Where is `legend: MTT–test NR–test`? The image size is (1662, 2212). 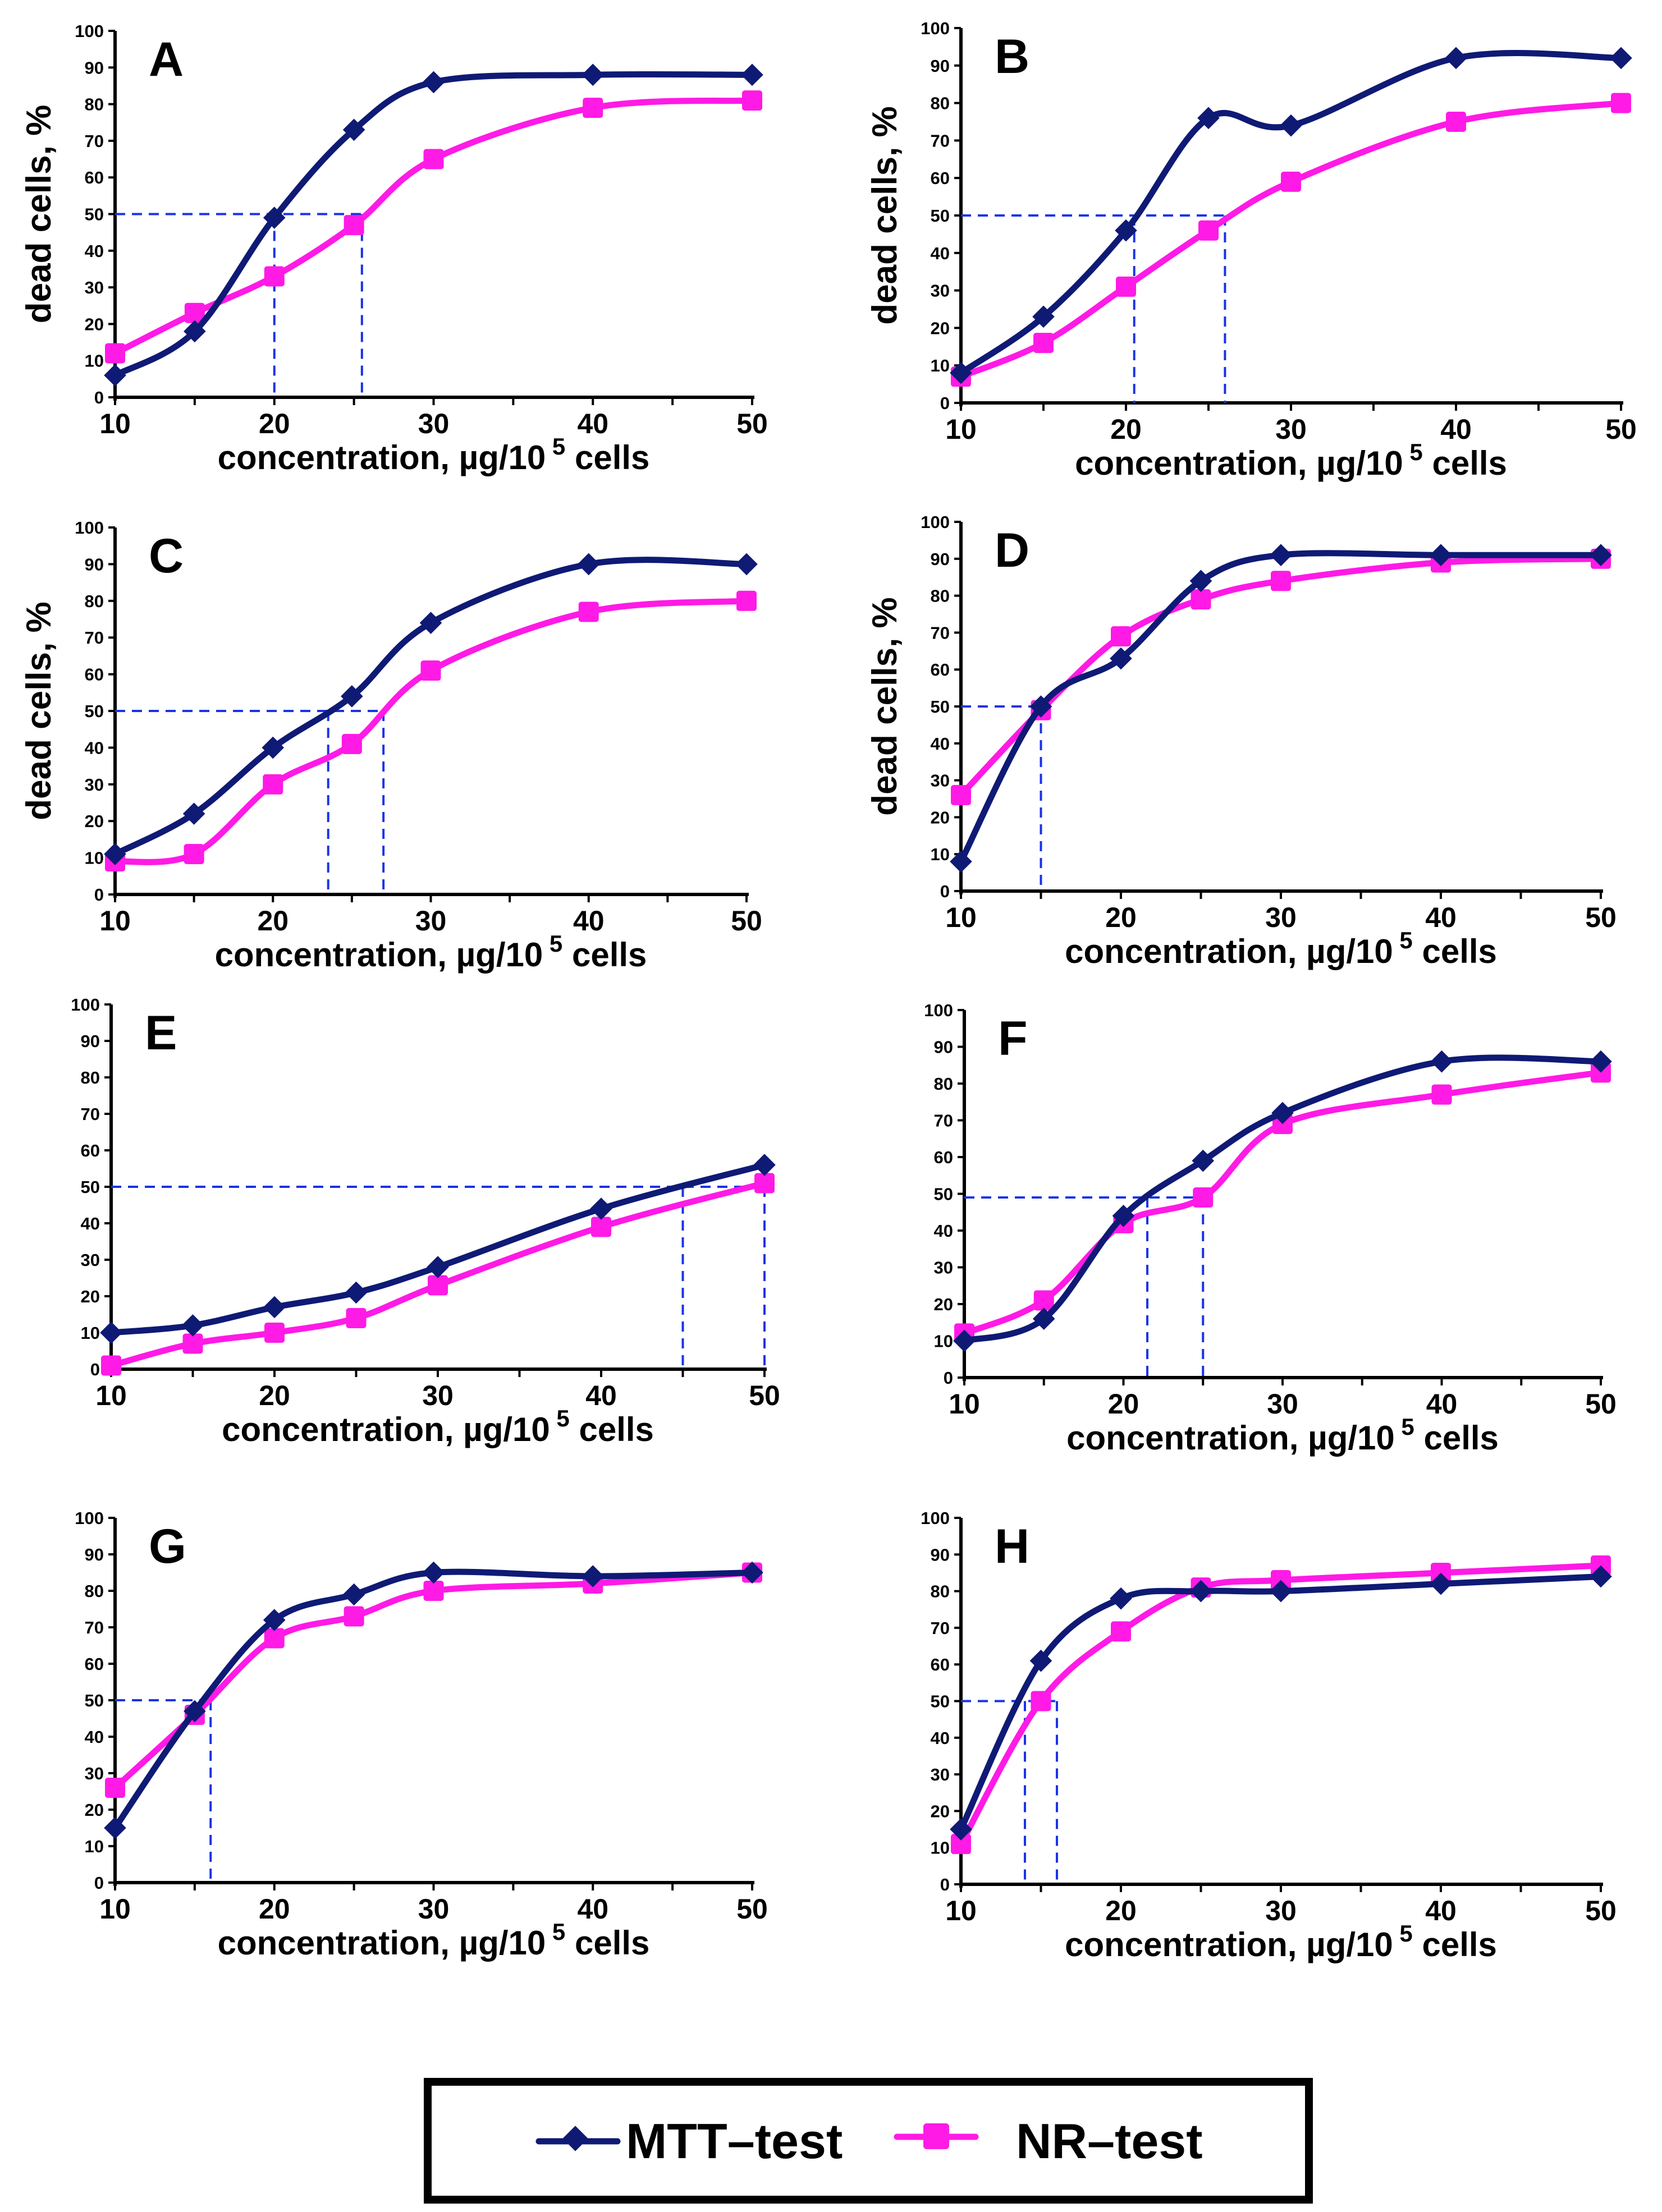
legend: MTT–test NR–test is located at coordinates (868, 2141).